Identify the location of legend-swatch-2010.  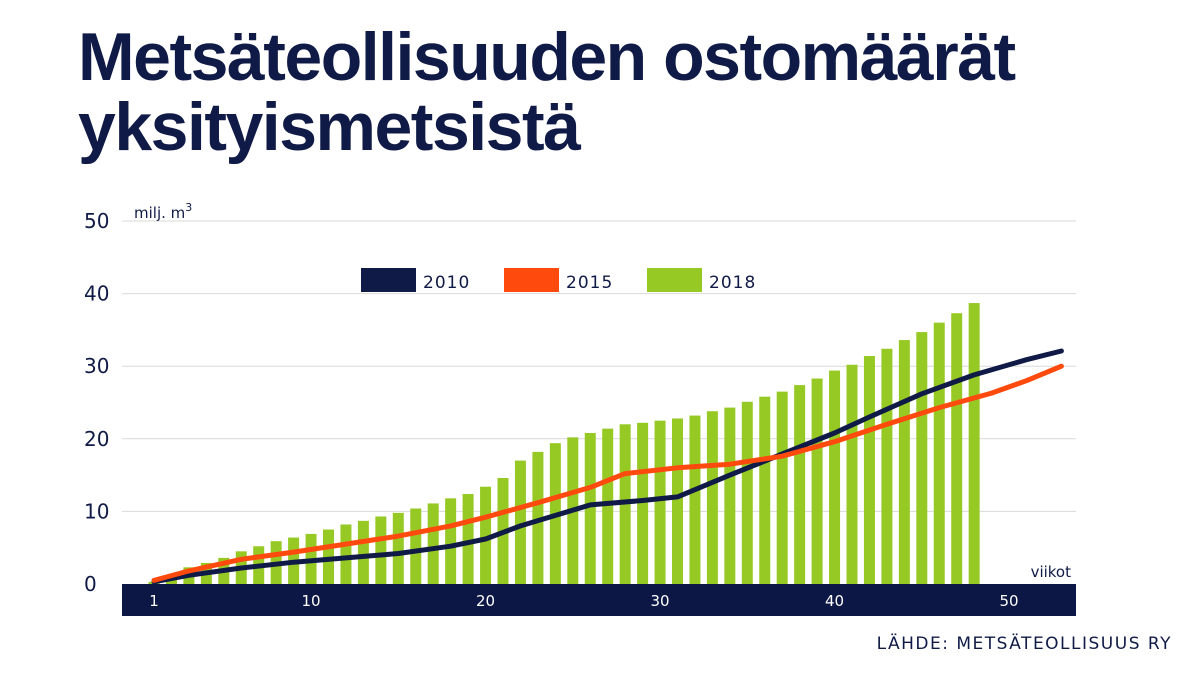
(388, 280).